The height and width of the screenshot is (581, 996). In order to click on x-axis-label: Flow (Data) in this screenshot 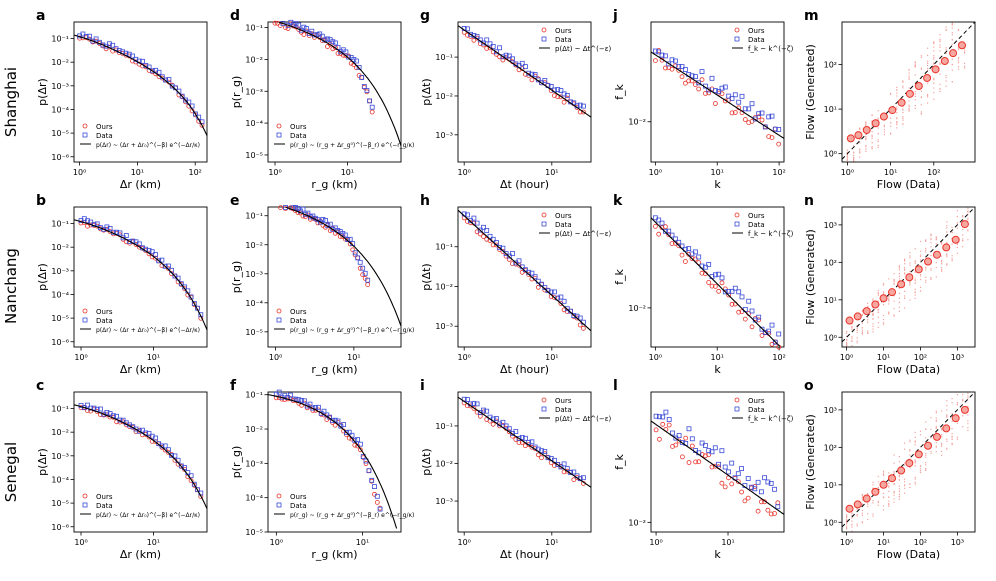, I will do `click(908, 184)`.